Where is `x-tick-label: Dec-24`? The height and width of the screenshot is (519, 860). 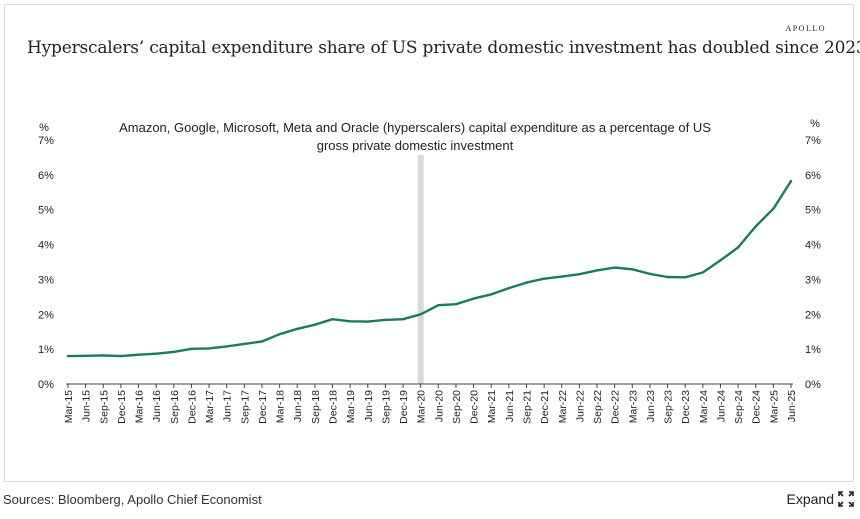
x-tick-label: Dec-24 is located at coordinates (757, 407).